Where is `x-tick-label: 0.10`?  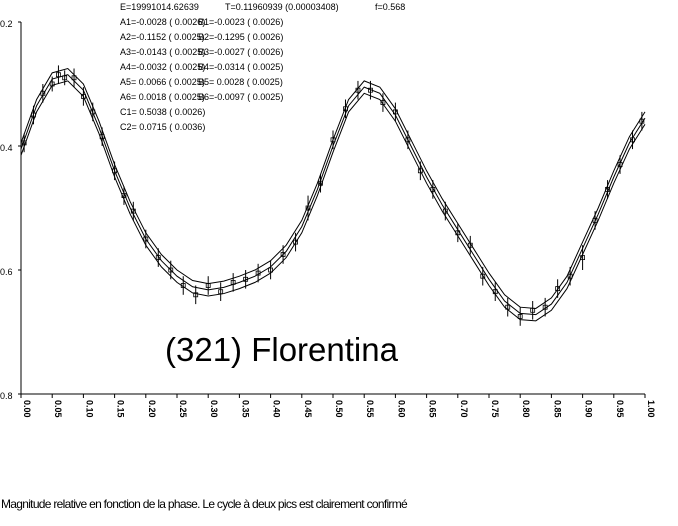 x-tick-label: 0.10 is located at coordinates (89, 409).